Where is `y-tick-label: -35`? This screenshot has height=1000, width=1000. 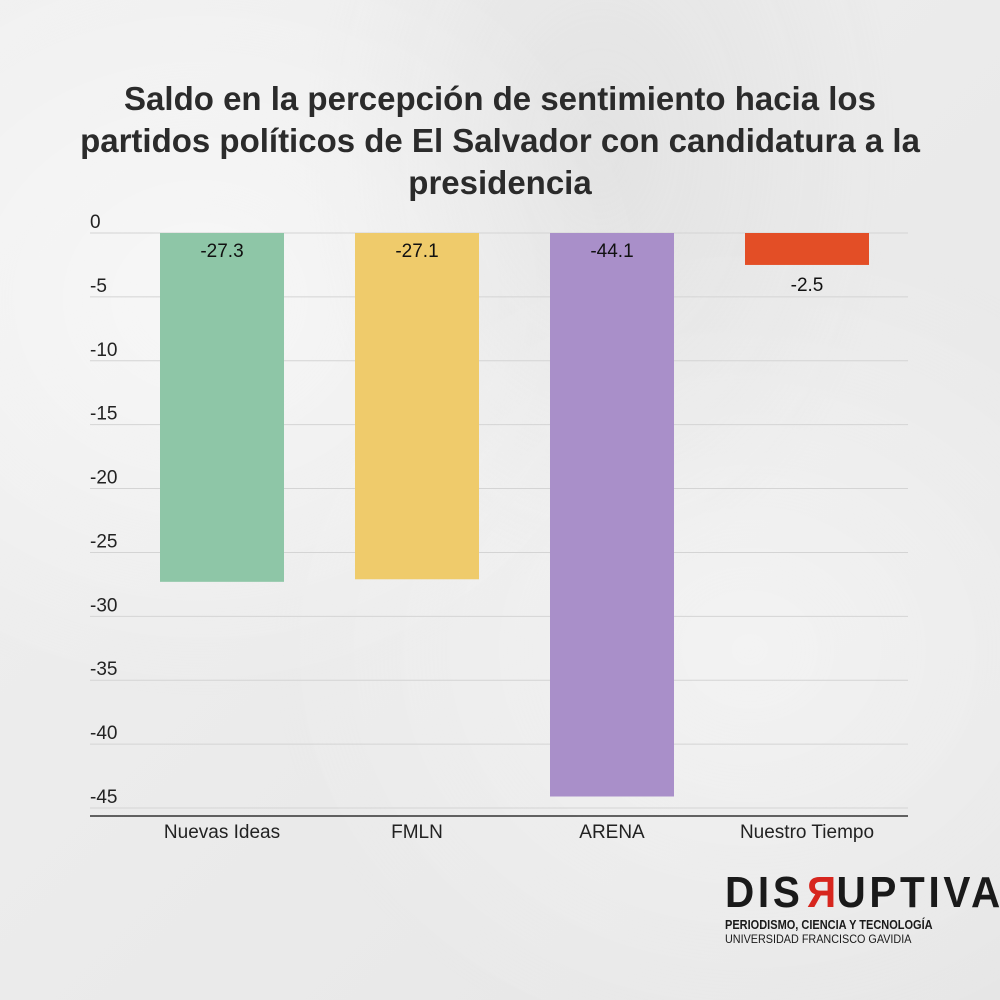 y-tick-label: -35 is located at coordinates (103, 669).